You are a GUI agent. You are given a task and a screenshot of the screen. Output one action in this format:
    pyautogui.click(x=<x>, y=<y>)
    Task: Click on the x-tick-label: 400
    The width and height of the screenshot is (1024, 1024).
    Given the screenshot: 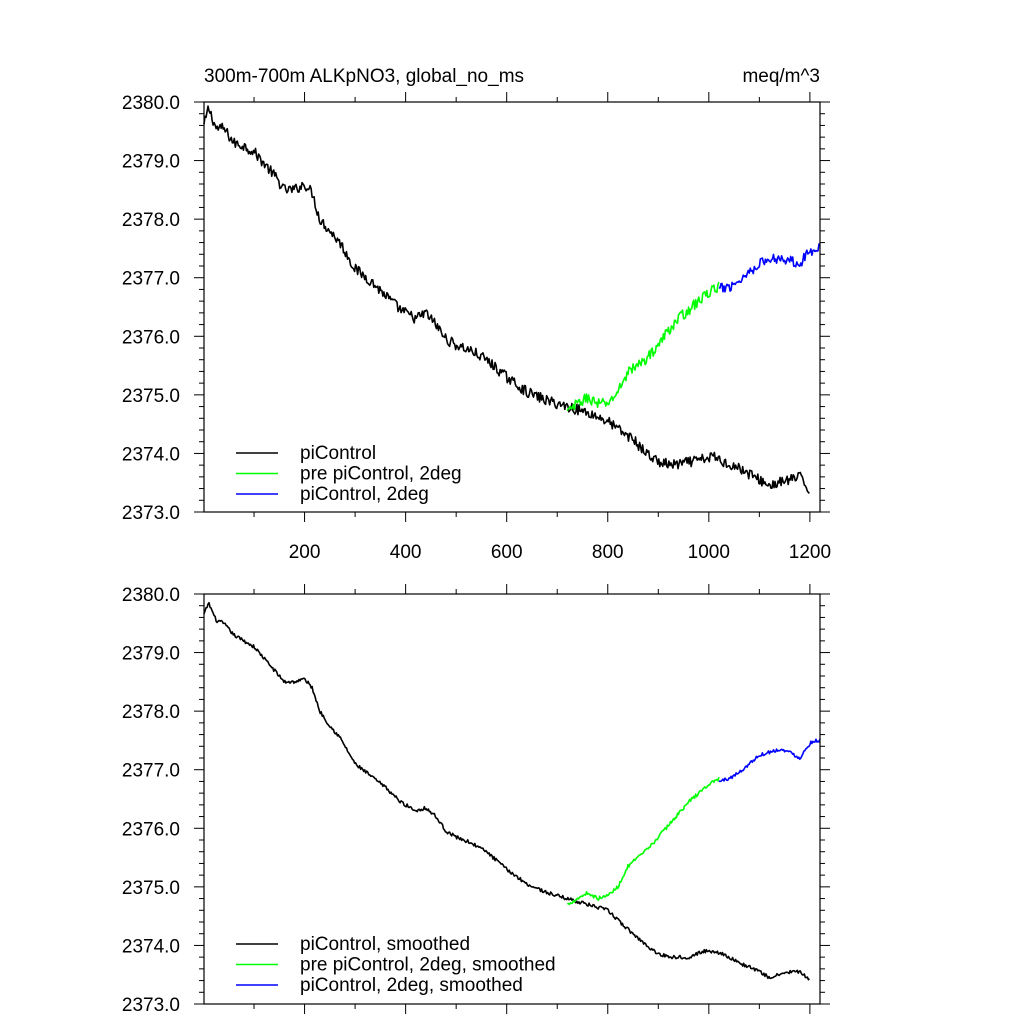 What is the action you would take?
    pyautogui.click(x=406, y=552)
    